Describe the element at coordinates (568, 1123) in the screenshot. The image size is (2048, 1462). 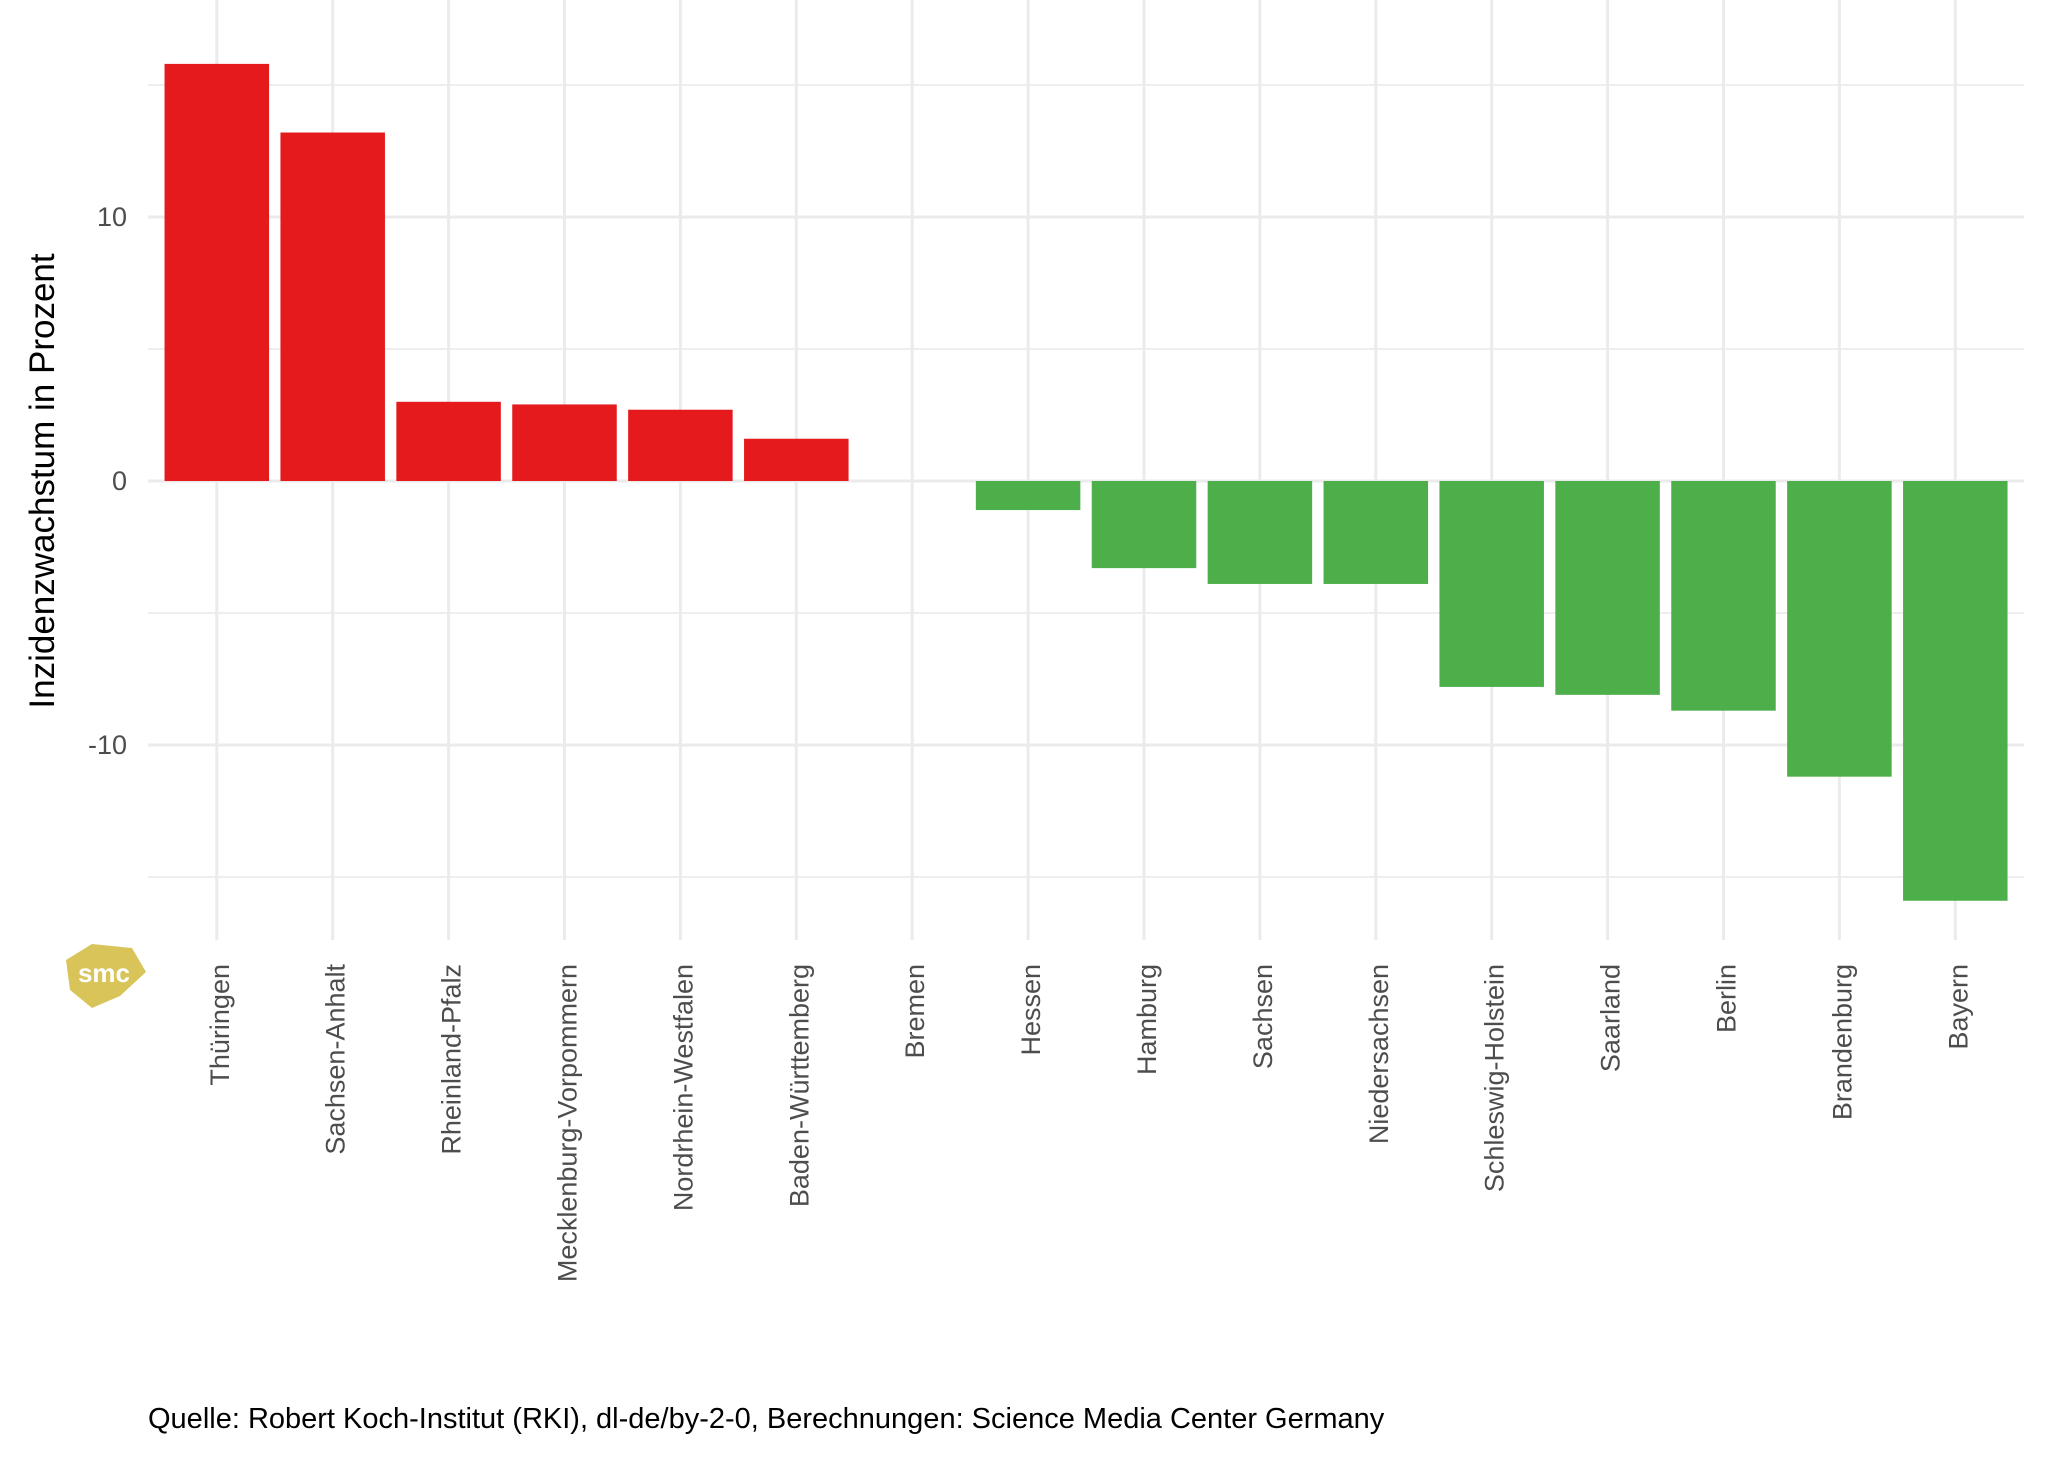
I see `x-tick-label: Mecklenburg-Vorpommern` at that location.